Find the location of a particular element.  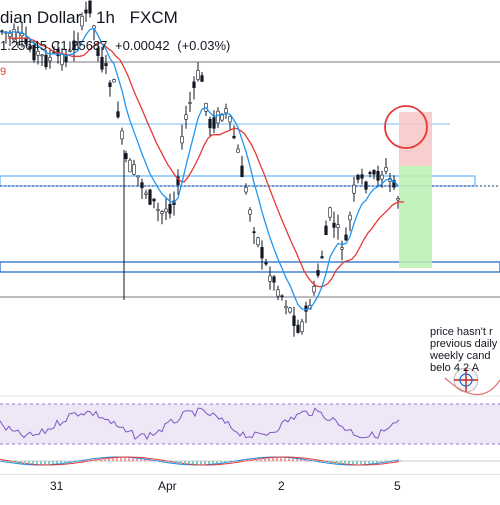

interval-label: 1h is located at coordinates (105, 17).